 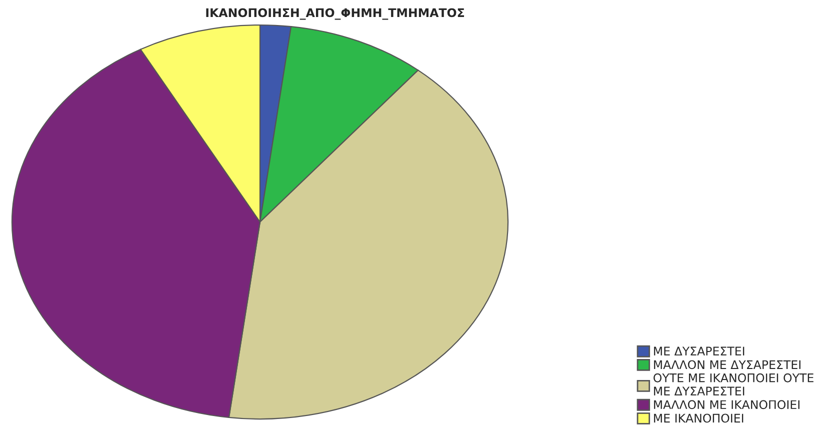 What do you see at coordinates (699, 351) in the screenshot?
I see `legend-label: ΜΕ ΔΥΣΑΡΕΣΤΕΙ` at bounding box center [699, 351].